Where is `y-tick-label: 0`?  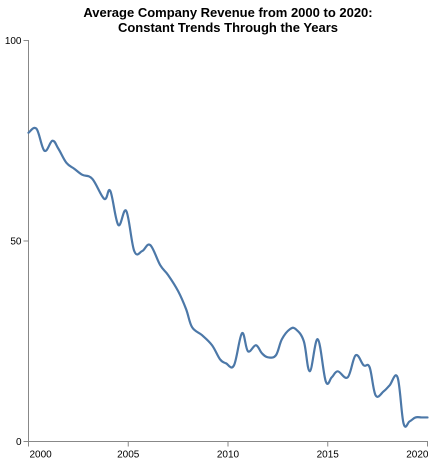
y-tick-label: 0 is located at coordinates (19, 442).